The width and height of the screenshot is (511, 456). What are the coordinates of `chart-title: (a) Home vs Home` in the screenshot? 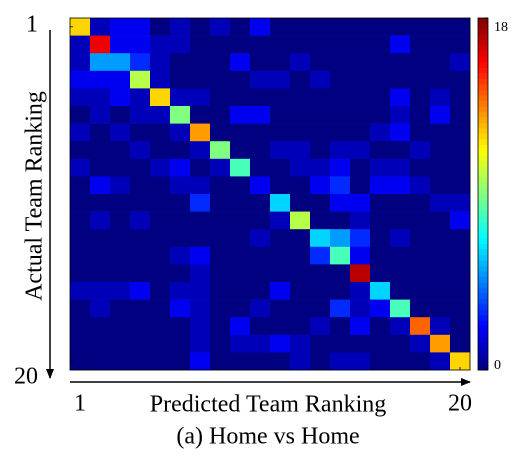 It's located at (267, 437).